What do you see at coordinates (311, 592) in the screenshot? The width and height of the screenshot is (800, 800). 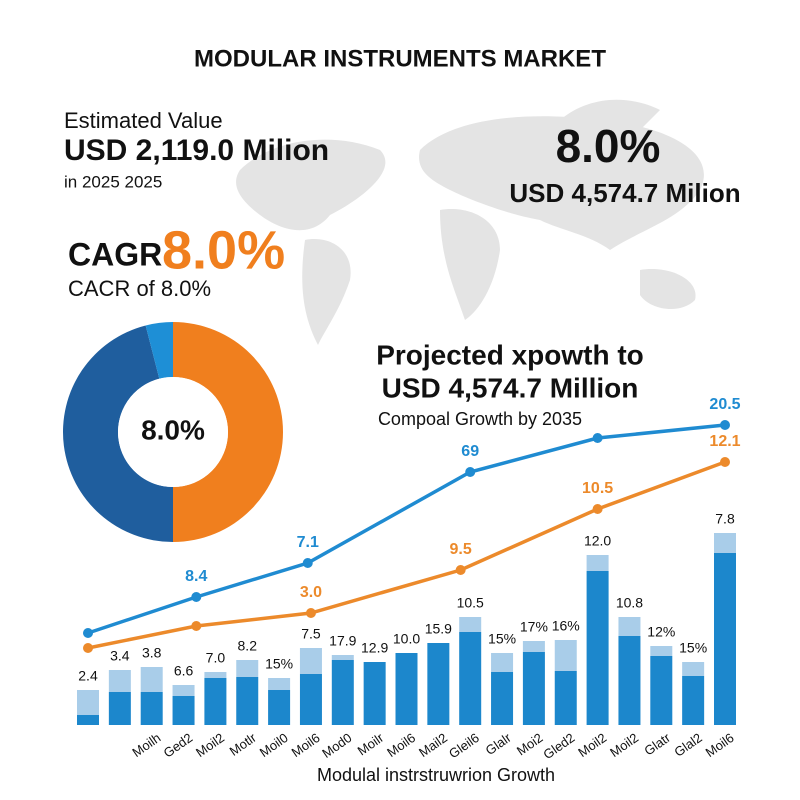 I see `point-label: 3.0` at bounding box center [311, 592].